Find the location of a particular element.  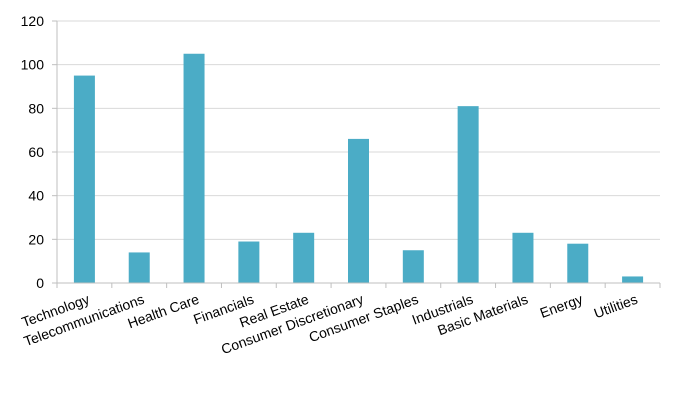

y-tick-label: 0 is located at coordinates (40, 283).